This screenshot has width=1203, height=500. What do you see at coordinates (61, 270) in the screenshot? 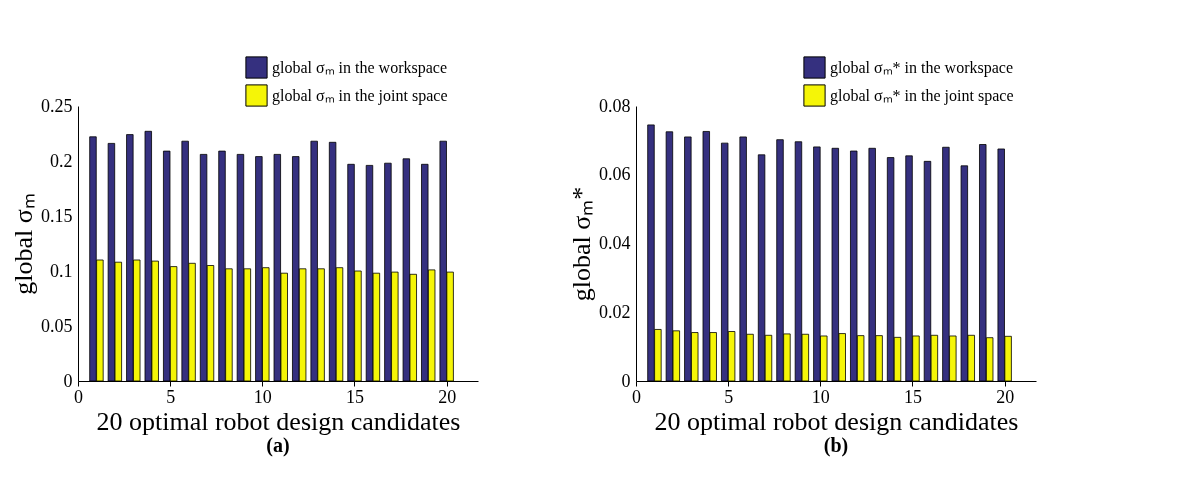
I see `y-tick-label: 0.1` at bounding box center [61, 270].